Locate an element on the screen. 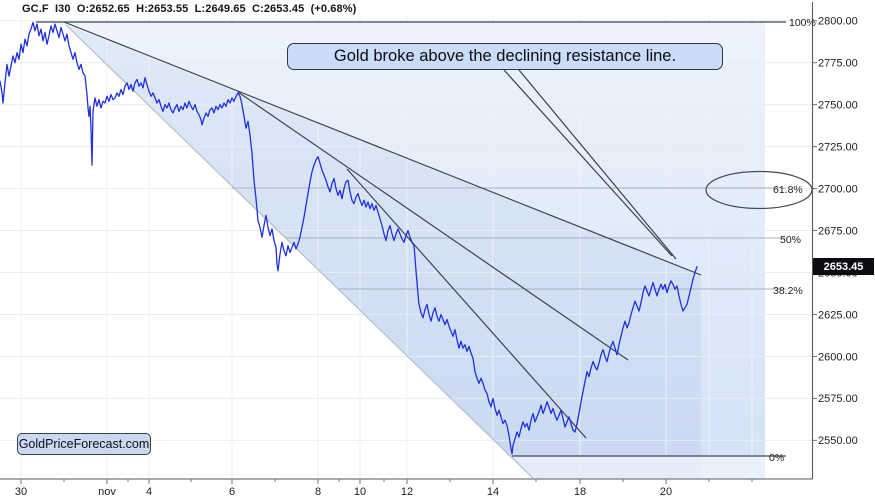 The height and width of the screenshot is (503, 875). time-tick-label-6: 6 is located at coordinates (232, 492).